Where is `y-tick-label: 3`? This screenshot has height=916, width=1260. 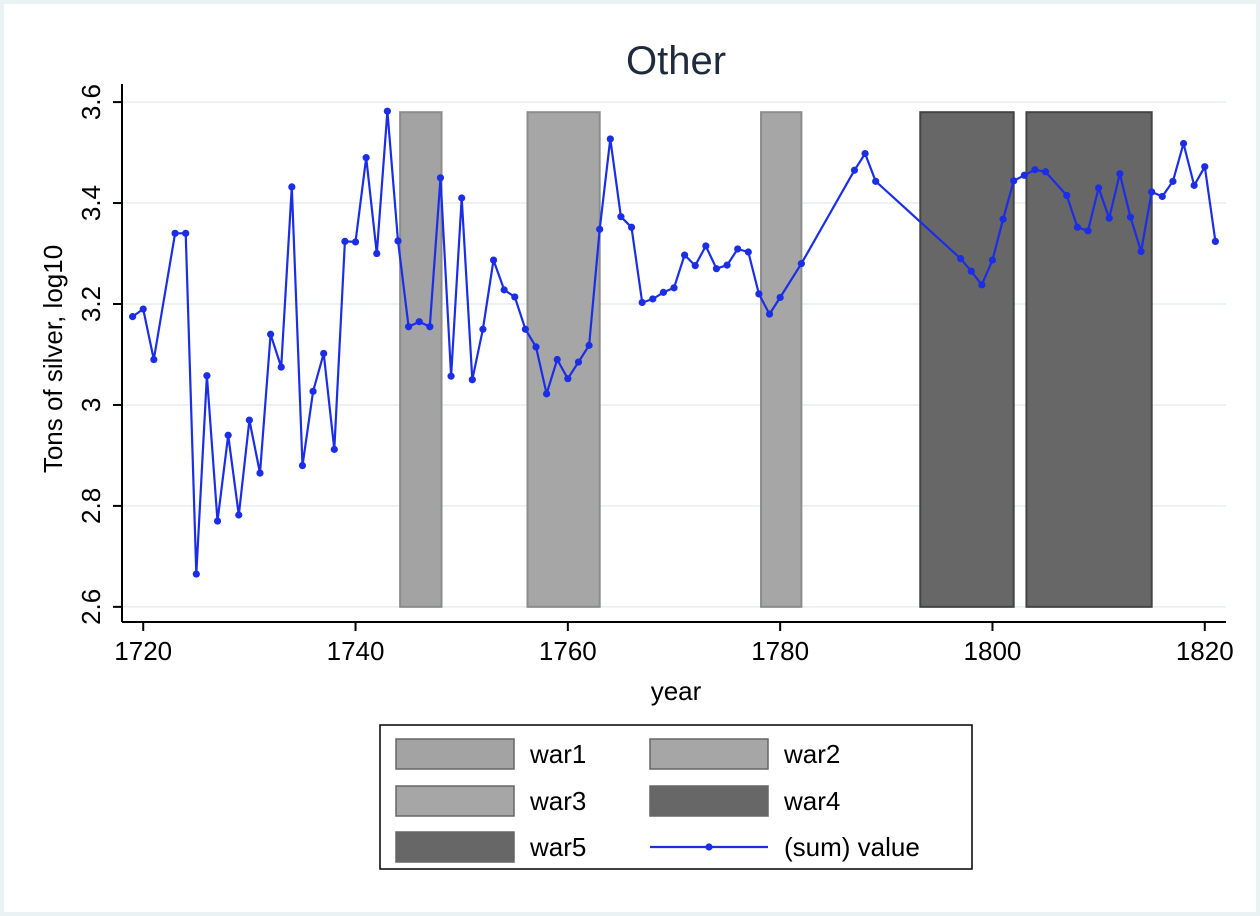 y-tick-label: 3 is located at coordinates (91, 405).